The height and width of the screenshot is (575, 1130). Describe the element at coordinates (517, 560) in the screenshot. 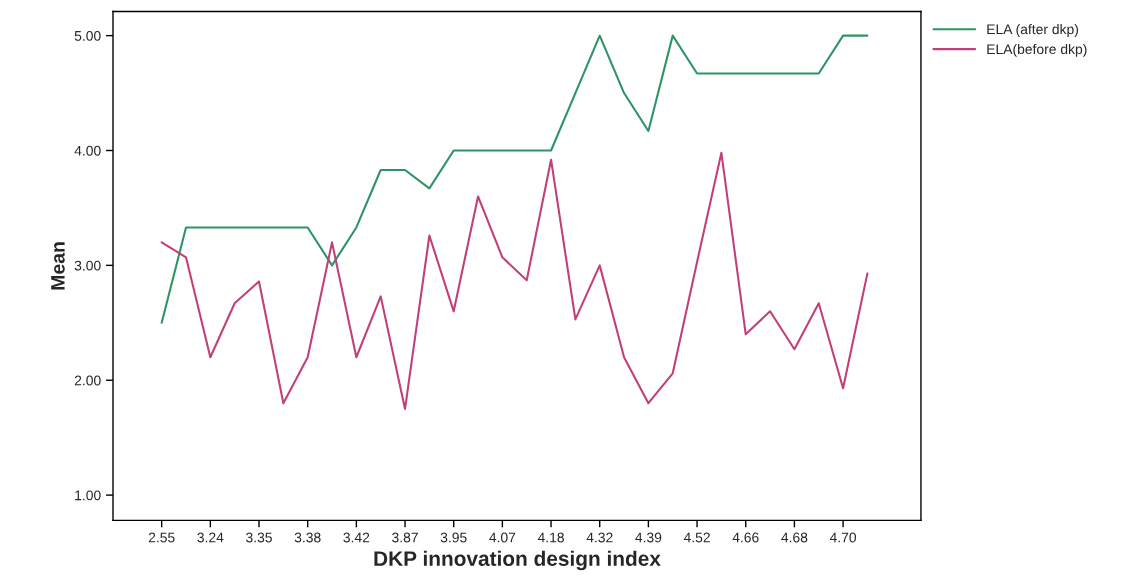

I see `x-axis-title: DKP innovation design index` at that location.